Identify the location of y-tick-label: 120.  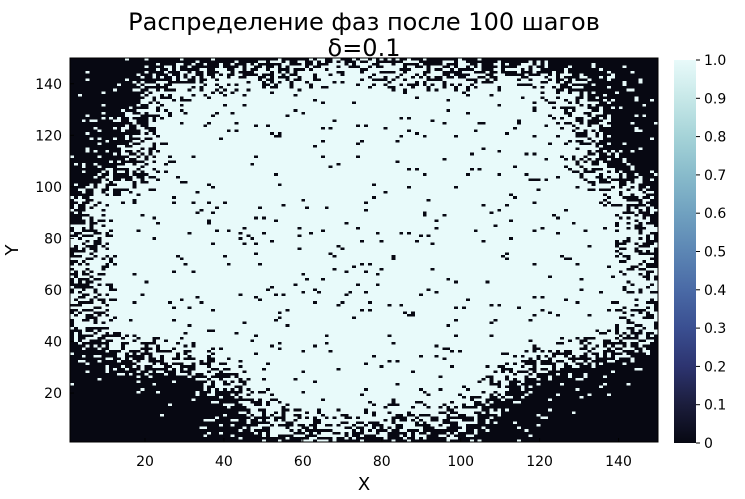
(48, 136).